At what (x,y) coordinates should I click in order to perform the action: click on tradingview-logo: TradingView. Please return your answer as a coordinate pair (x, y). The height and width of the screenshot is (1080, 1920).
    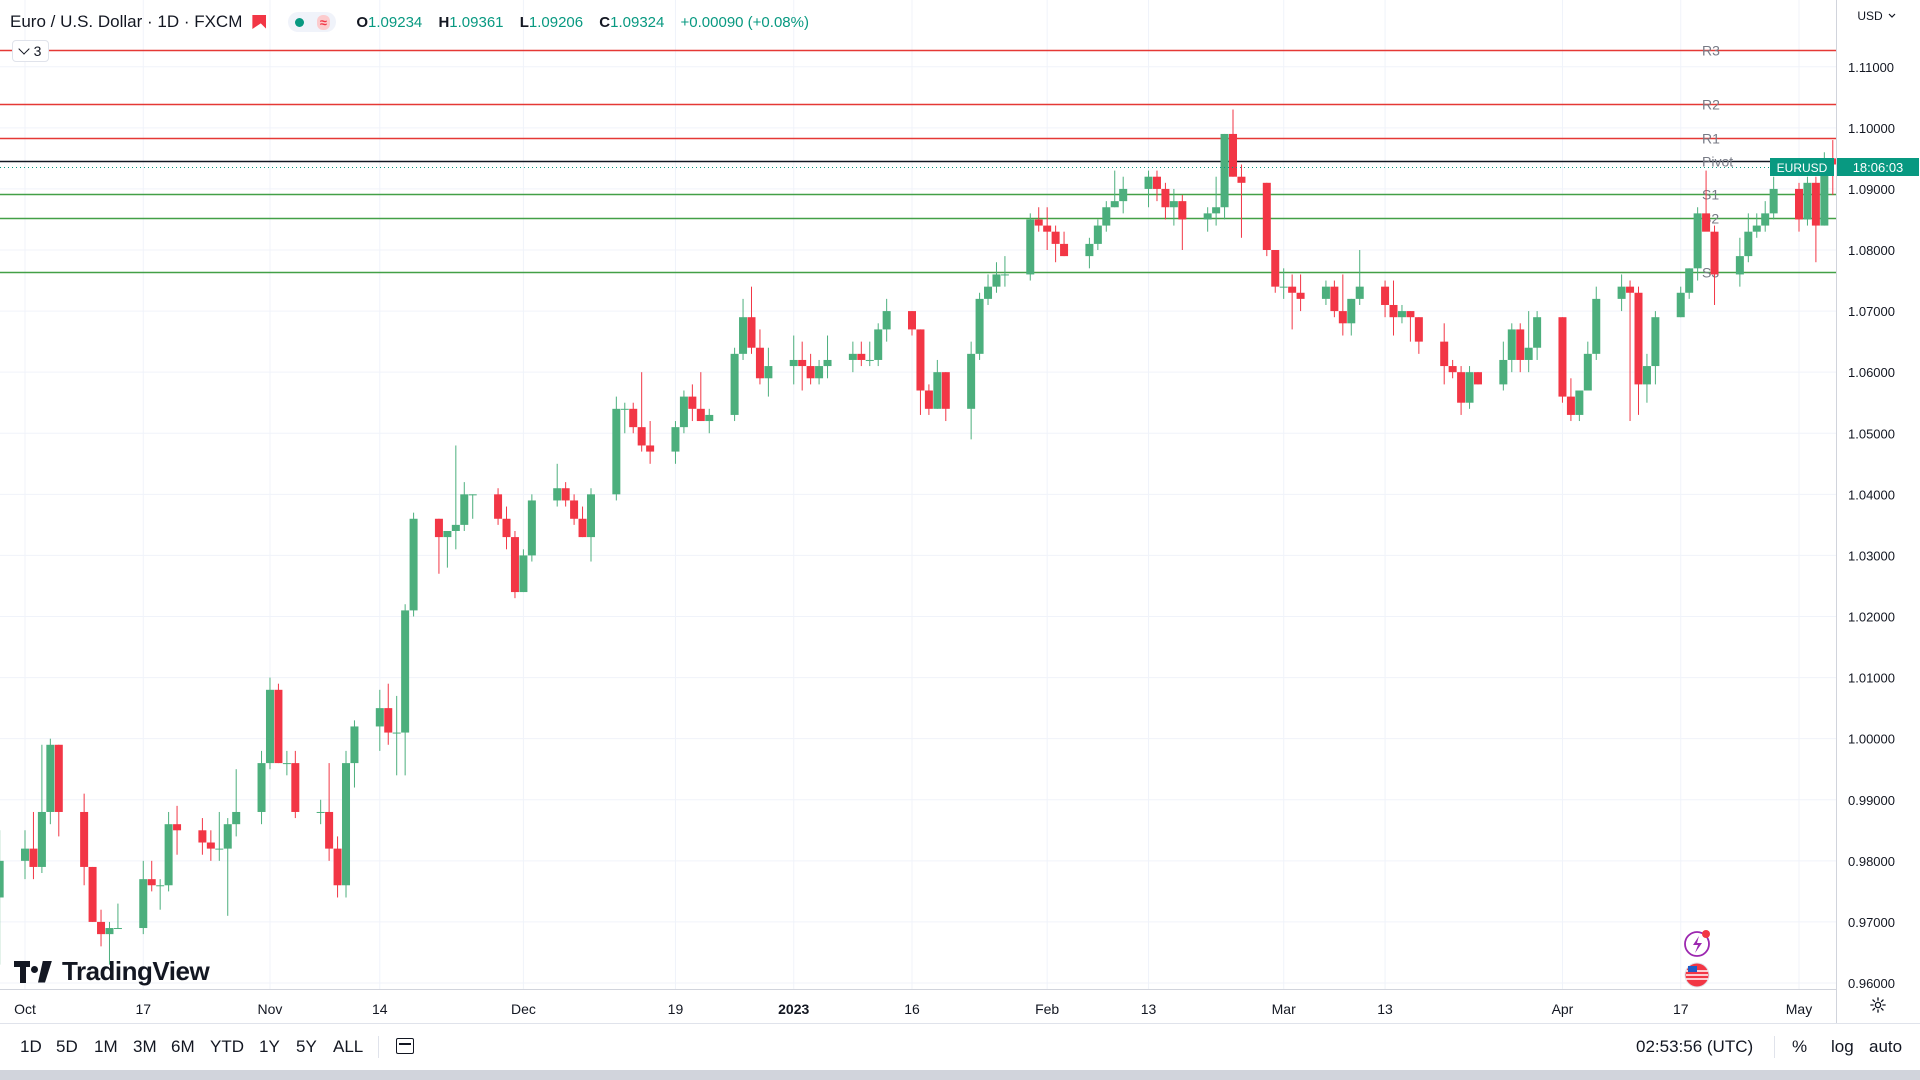
    Looking at the image, I should click on (112, 971).